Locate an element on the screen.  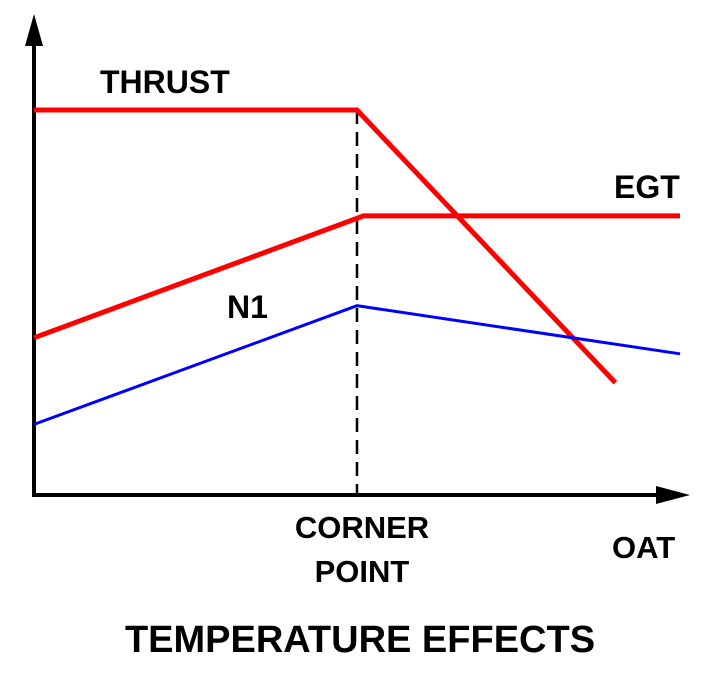
series-label-egt: EGT is located at coordinates (647, 187).